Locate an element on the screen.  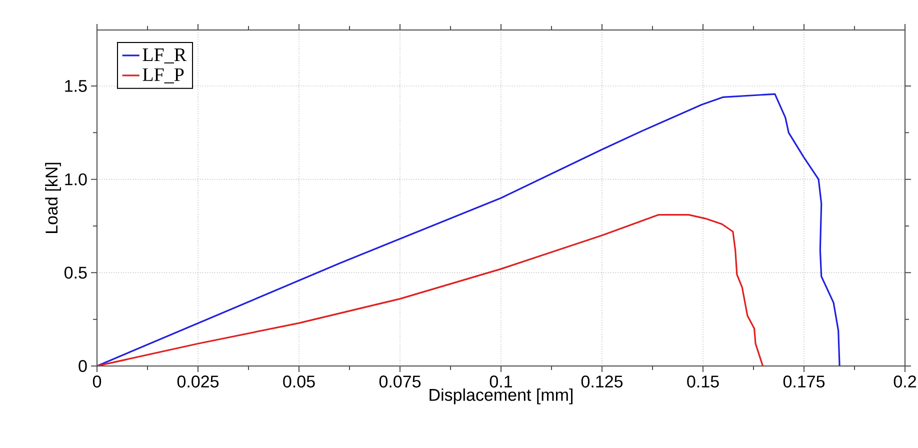
y-tick-label: 0 is located at coordinates (82, 366).